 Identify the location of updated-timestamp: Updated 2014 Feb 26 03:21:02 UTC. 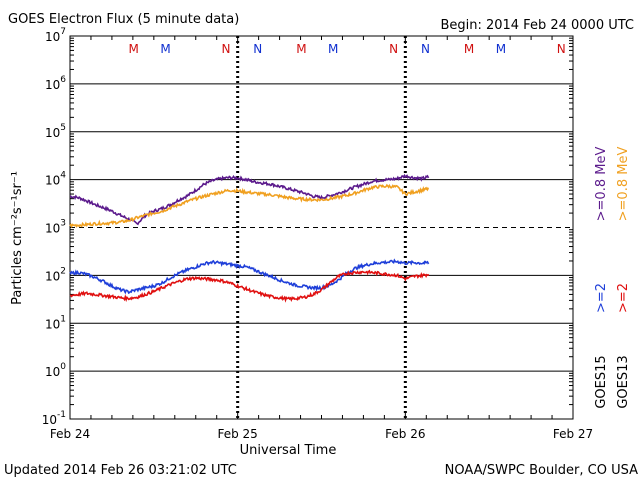
(120, 470).